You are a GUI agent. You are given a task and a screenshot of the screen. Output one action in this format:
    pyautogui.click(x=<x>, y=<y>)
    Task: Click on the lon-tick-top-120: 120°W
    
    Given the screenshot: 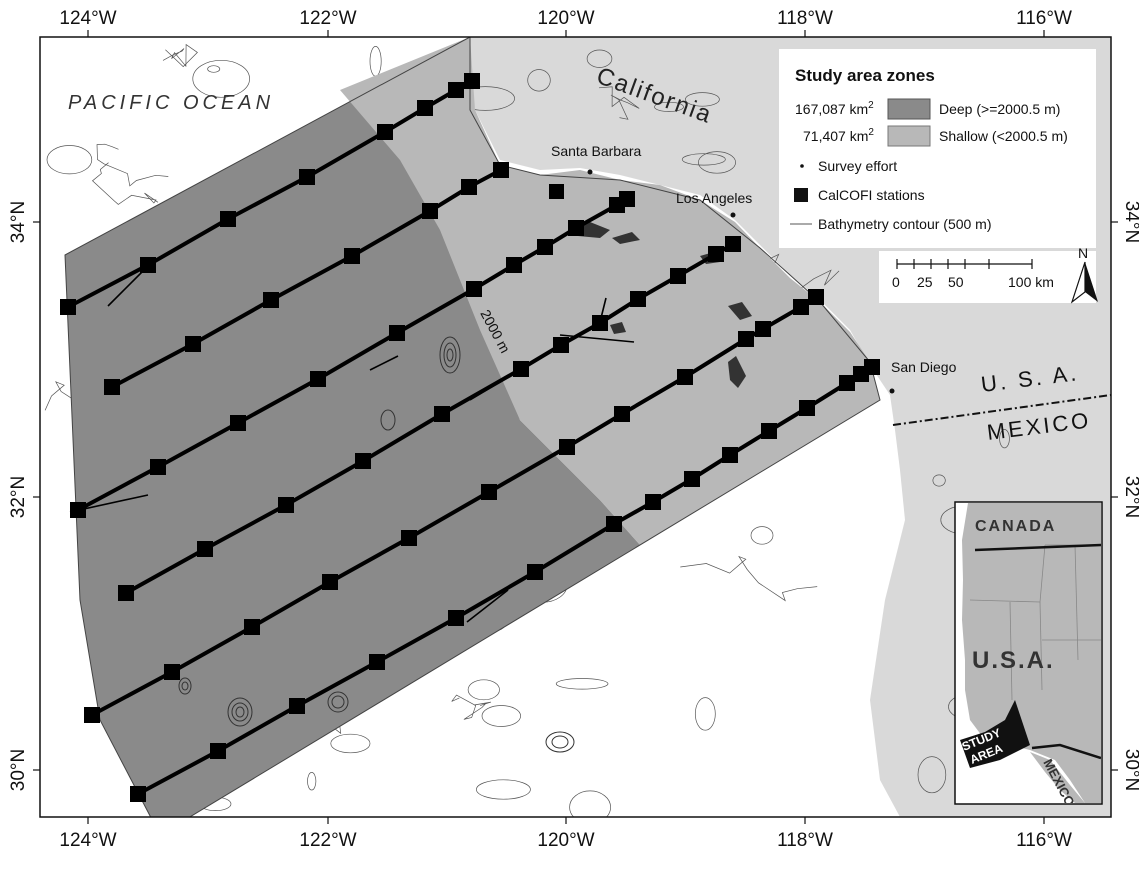 What is the action you would take?
    pyautogui.click(x=565, y=18)
    